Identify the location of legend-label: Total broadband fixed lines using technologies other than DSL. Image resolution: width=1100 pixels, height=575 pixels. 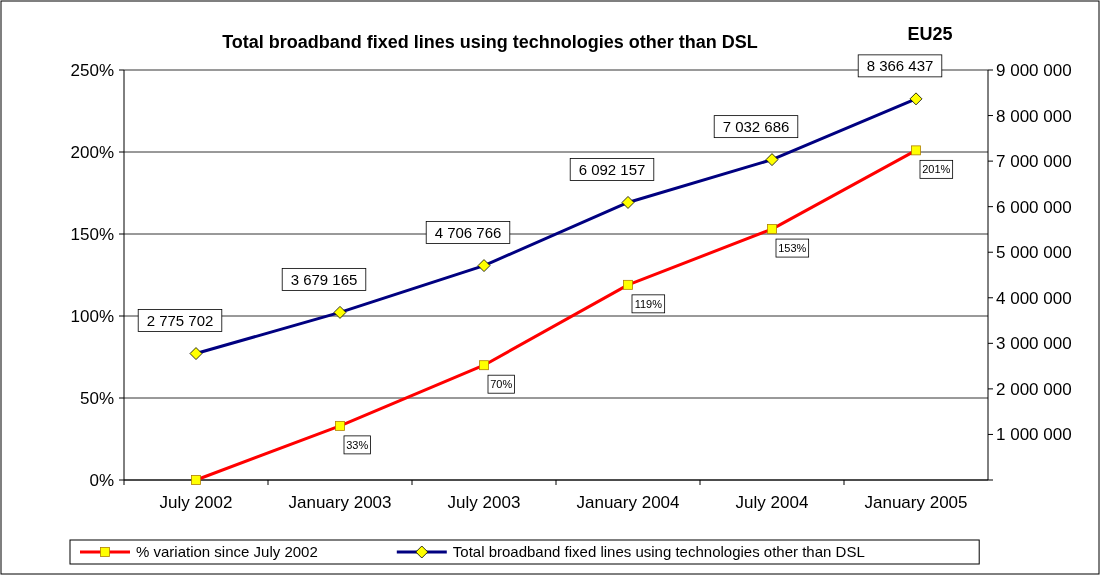
(658, 552).